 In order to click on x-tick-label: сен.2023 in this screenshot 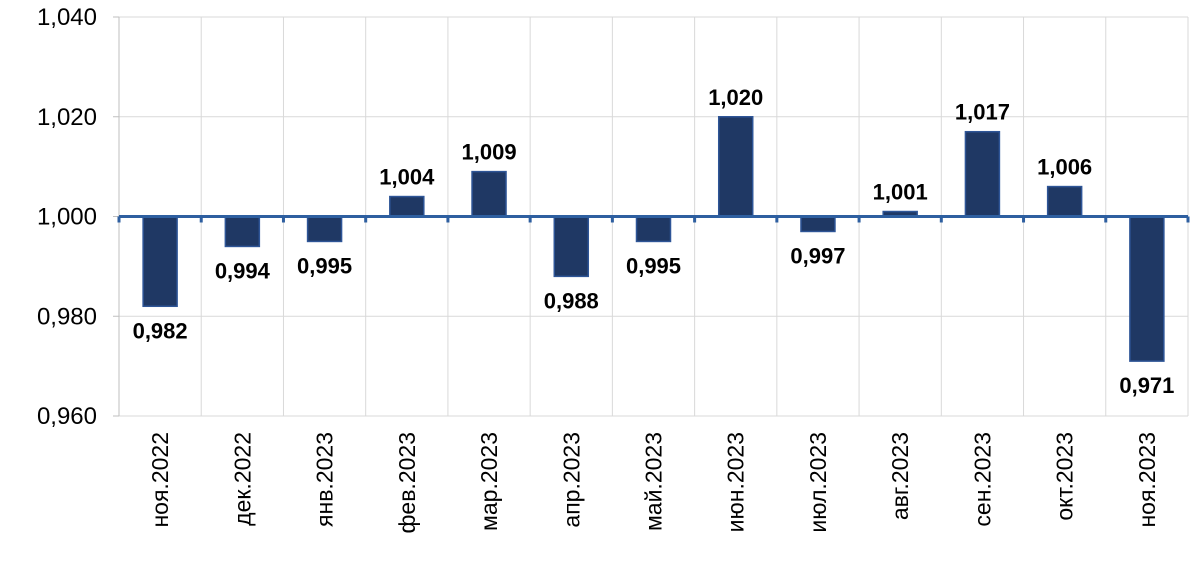, I will do `click(982, 479)`.